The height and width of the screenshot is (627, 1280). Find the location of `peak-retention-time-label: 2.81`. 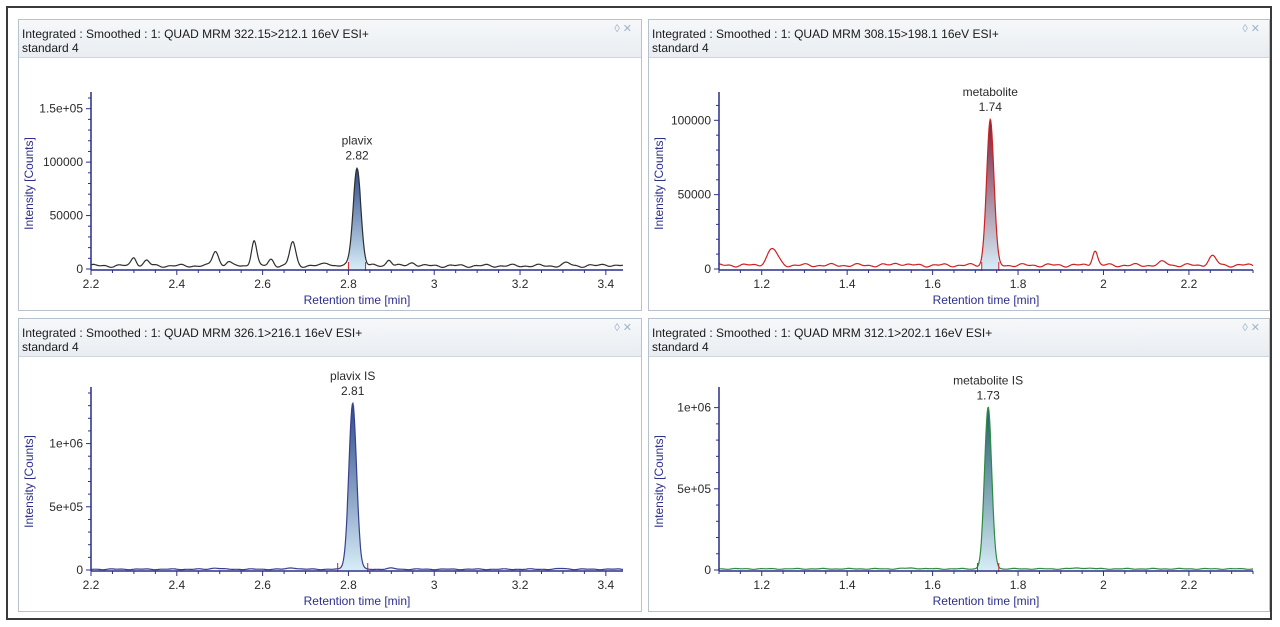

peak-retention-time-label: 2.81 is located at coordinates (353, 391).